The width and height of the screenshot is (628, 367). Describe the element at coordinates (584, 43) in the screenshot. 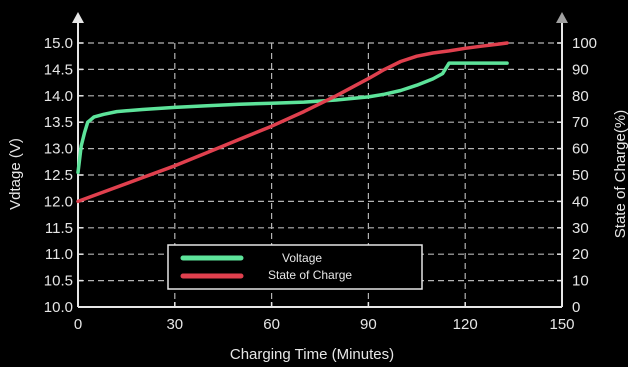

I see `y2-tick-label: 100` at that location.